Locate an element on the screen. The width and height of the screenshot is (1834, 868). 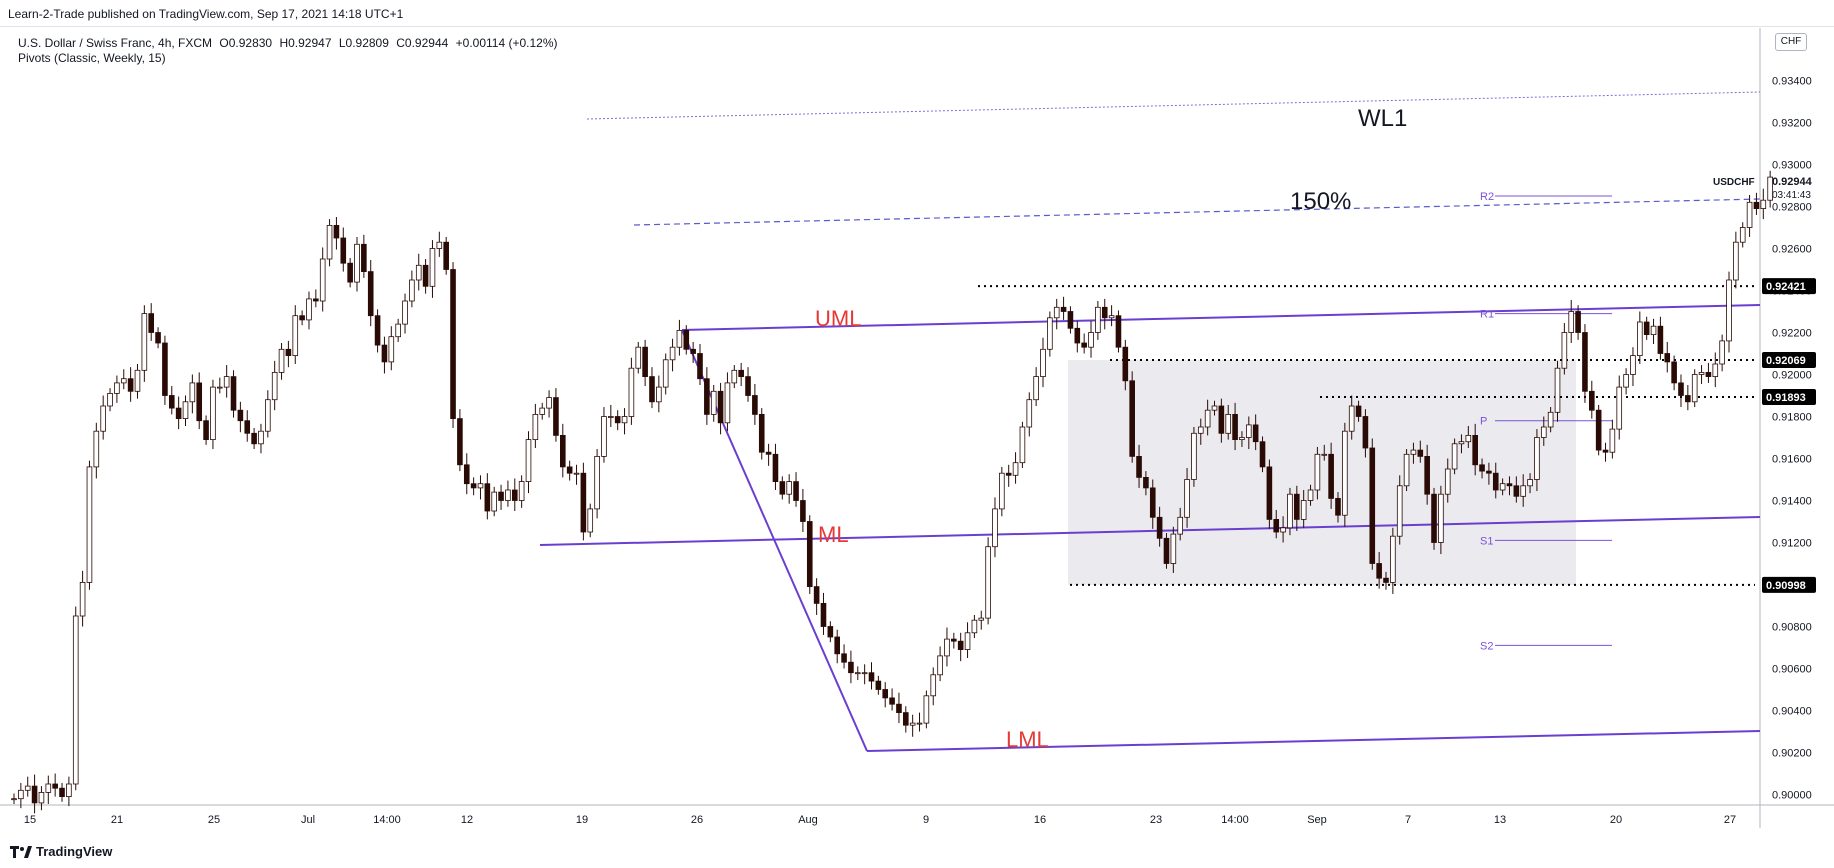
indicator-legend: Pivots (Classic, Weekly, 15) is located at coordinates (92, 58).